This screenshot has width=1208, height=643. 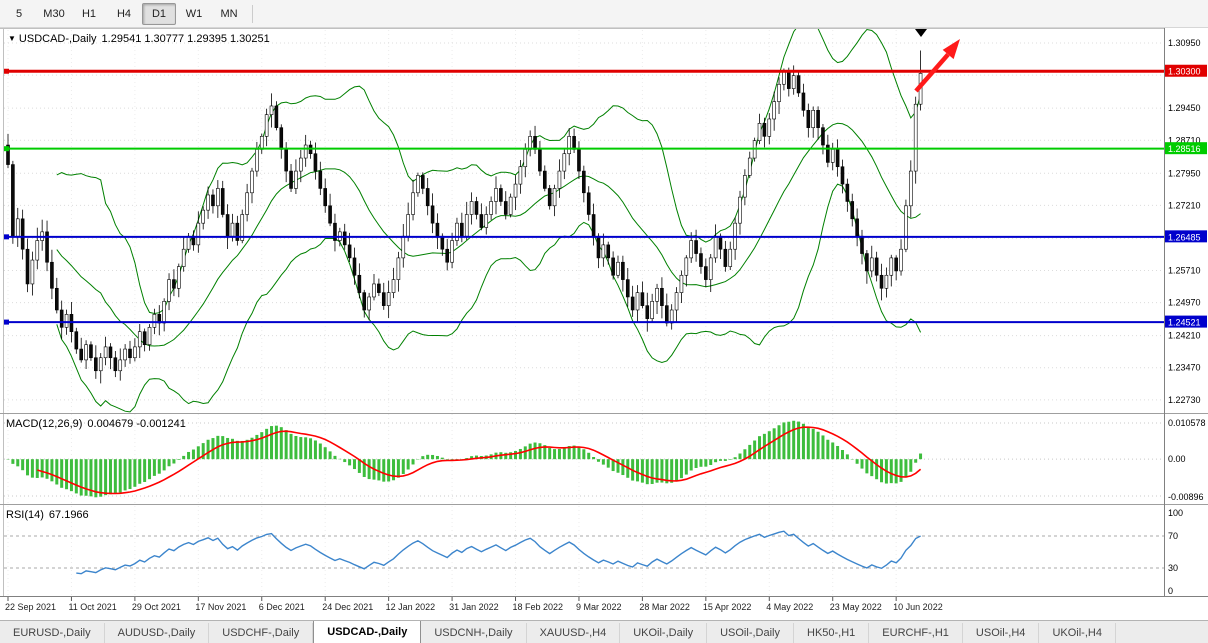 I want to click on tab-hk50-h1: HK50-,H1, so click(x=832, y=633).